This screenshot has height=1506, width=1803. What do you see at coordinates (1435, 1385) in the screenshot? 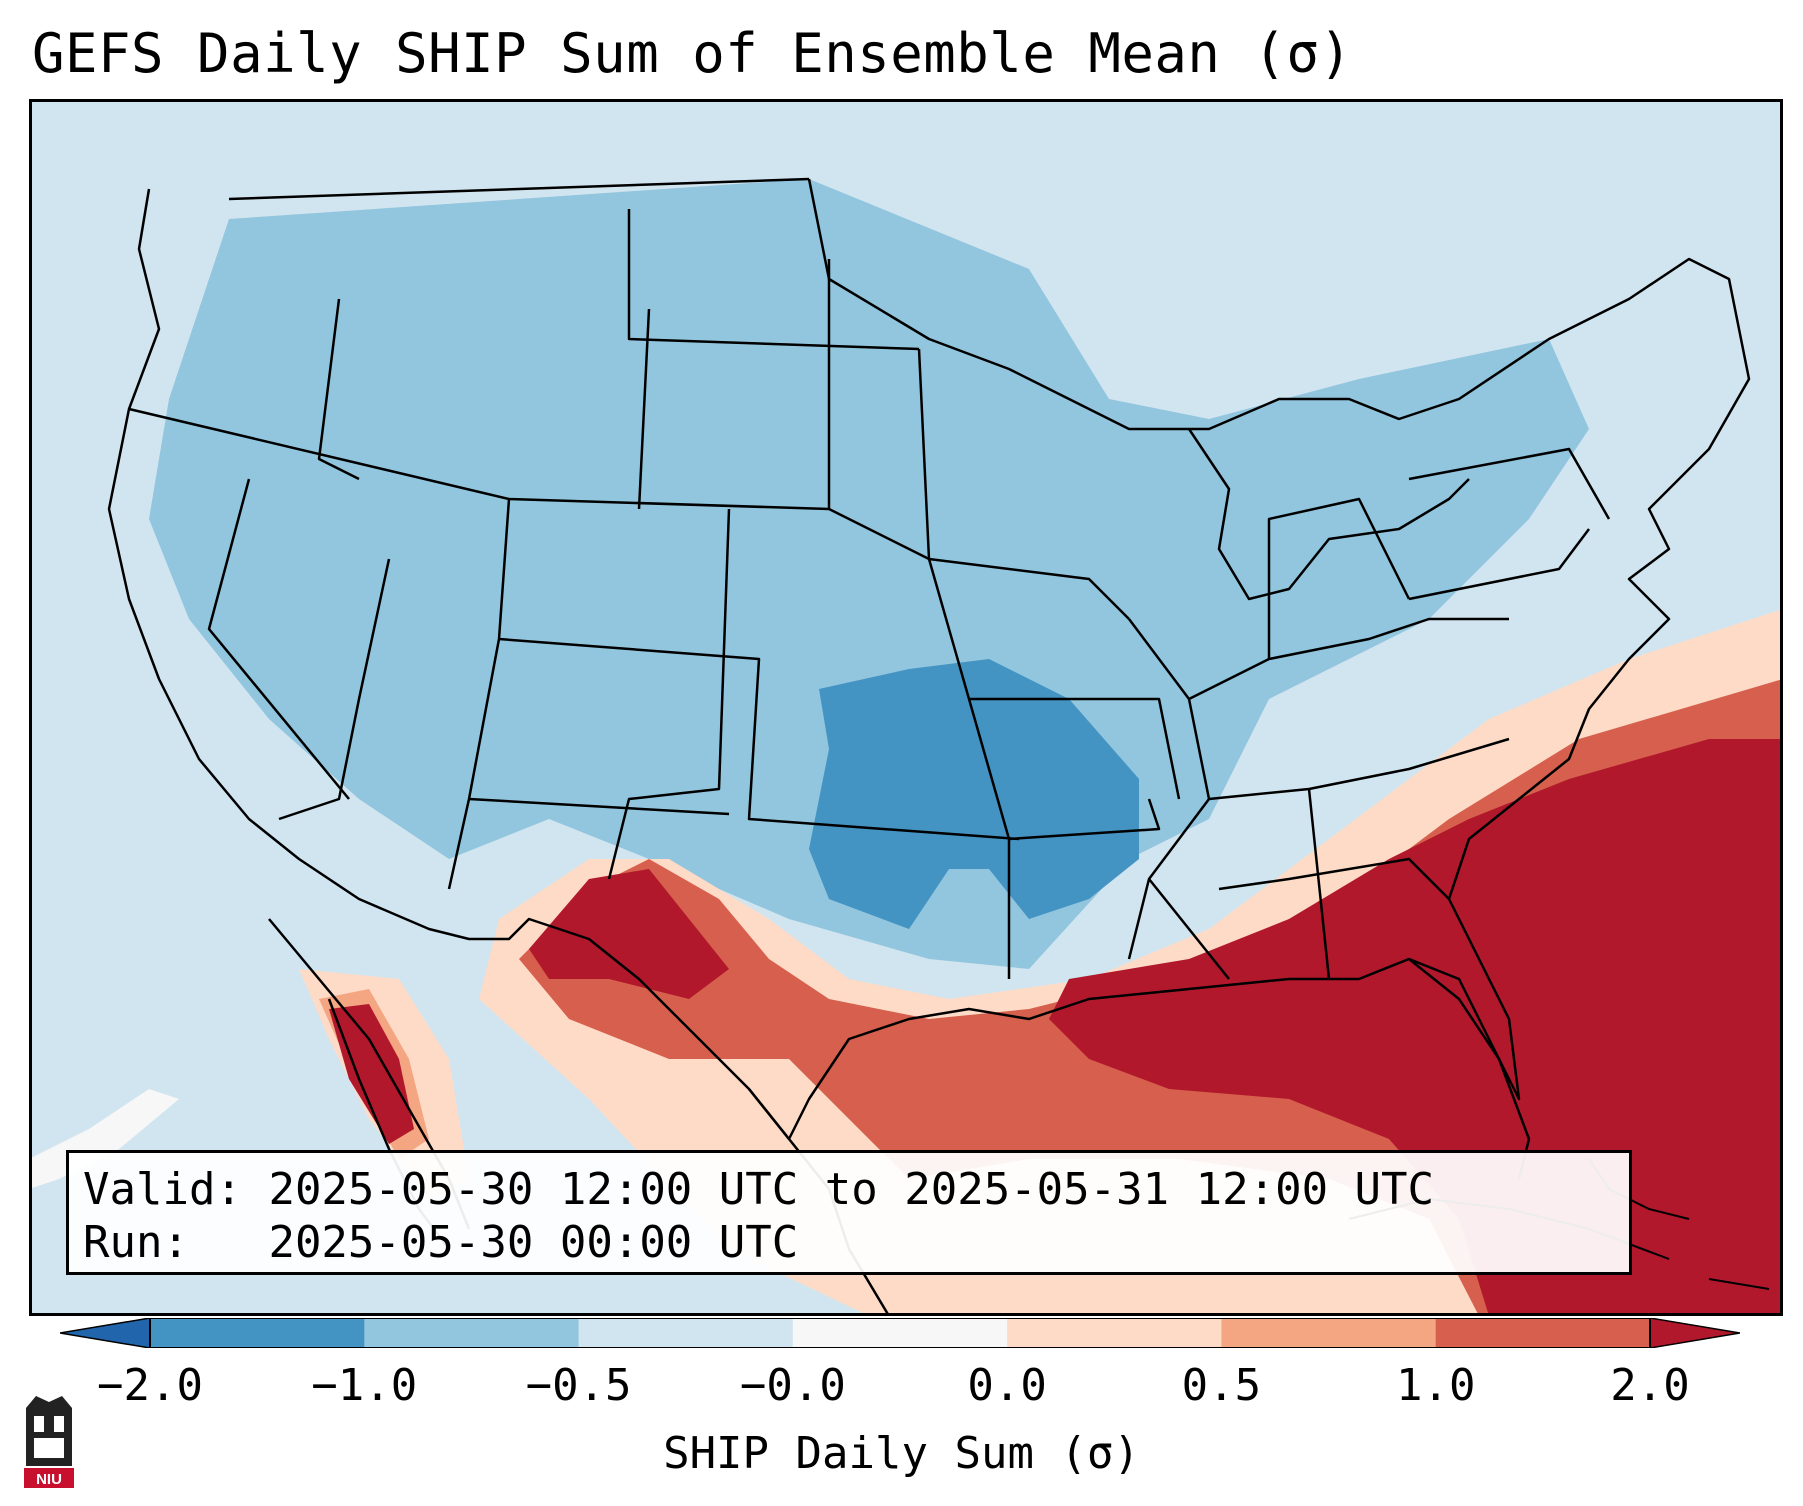
I see `colorbar-tick-label: 1.0` at bounding box center [1435, 1385].